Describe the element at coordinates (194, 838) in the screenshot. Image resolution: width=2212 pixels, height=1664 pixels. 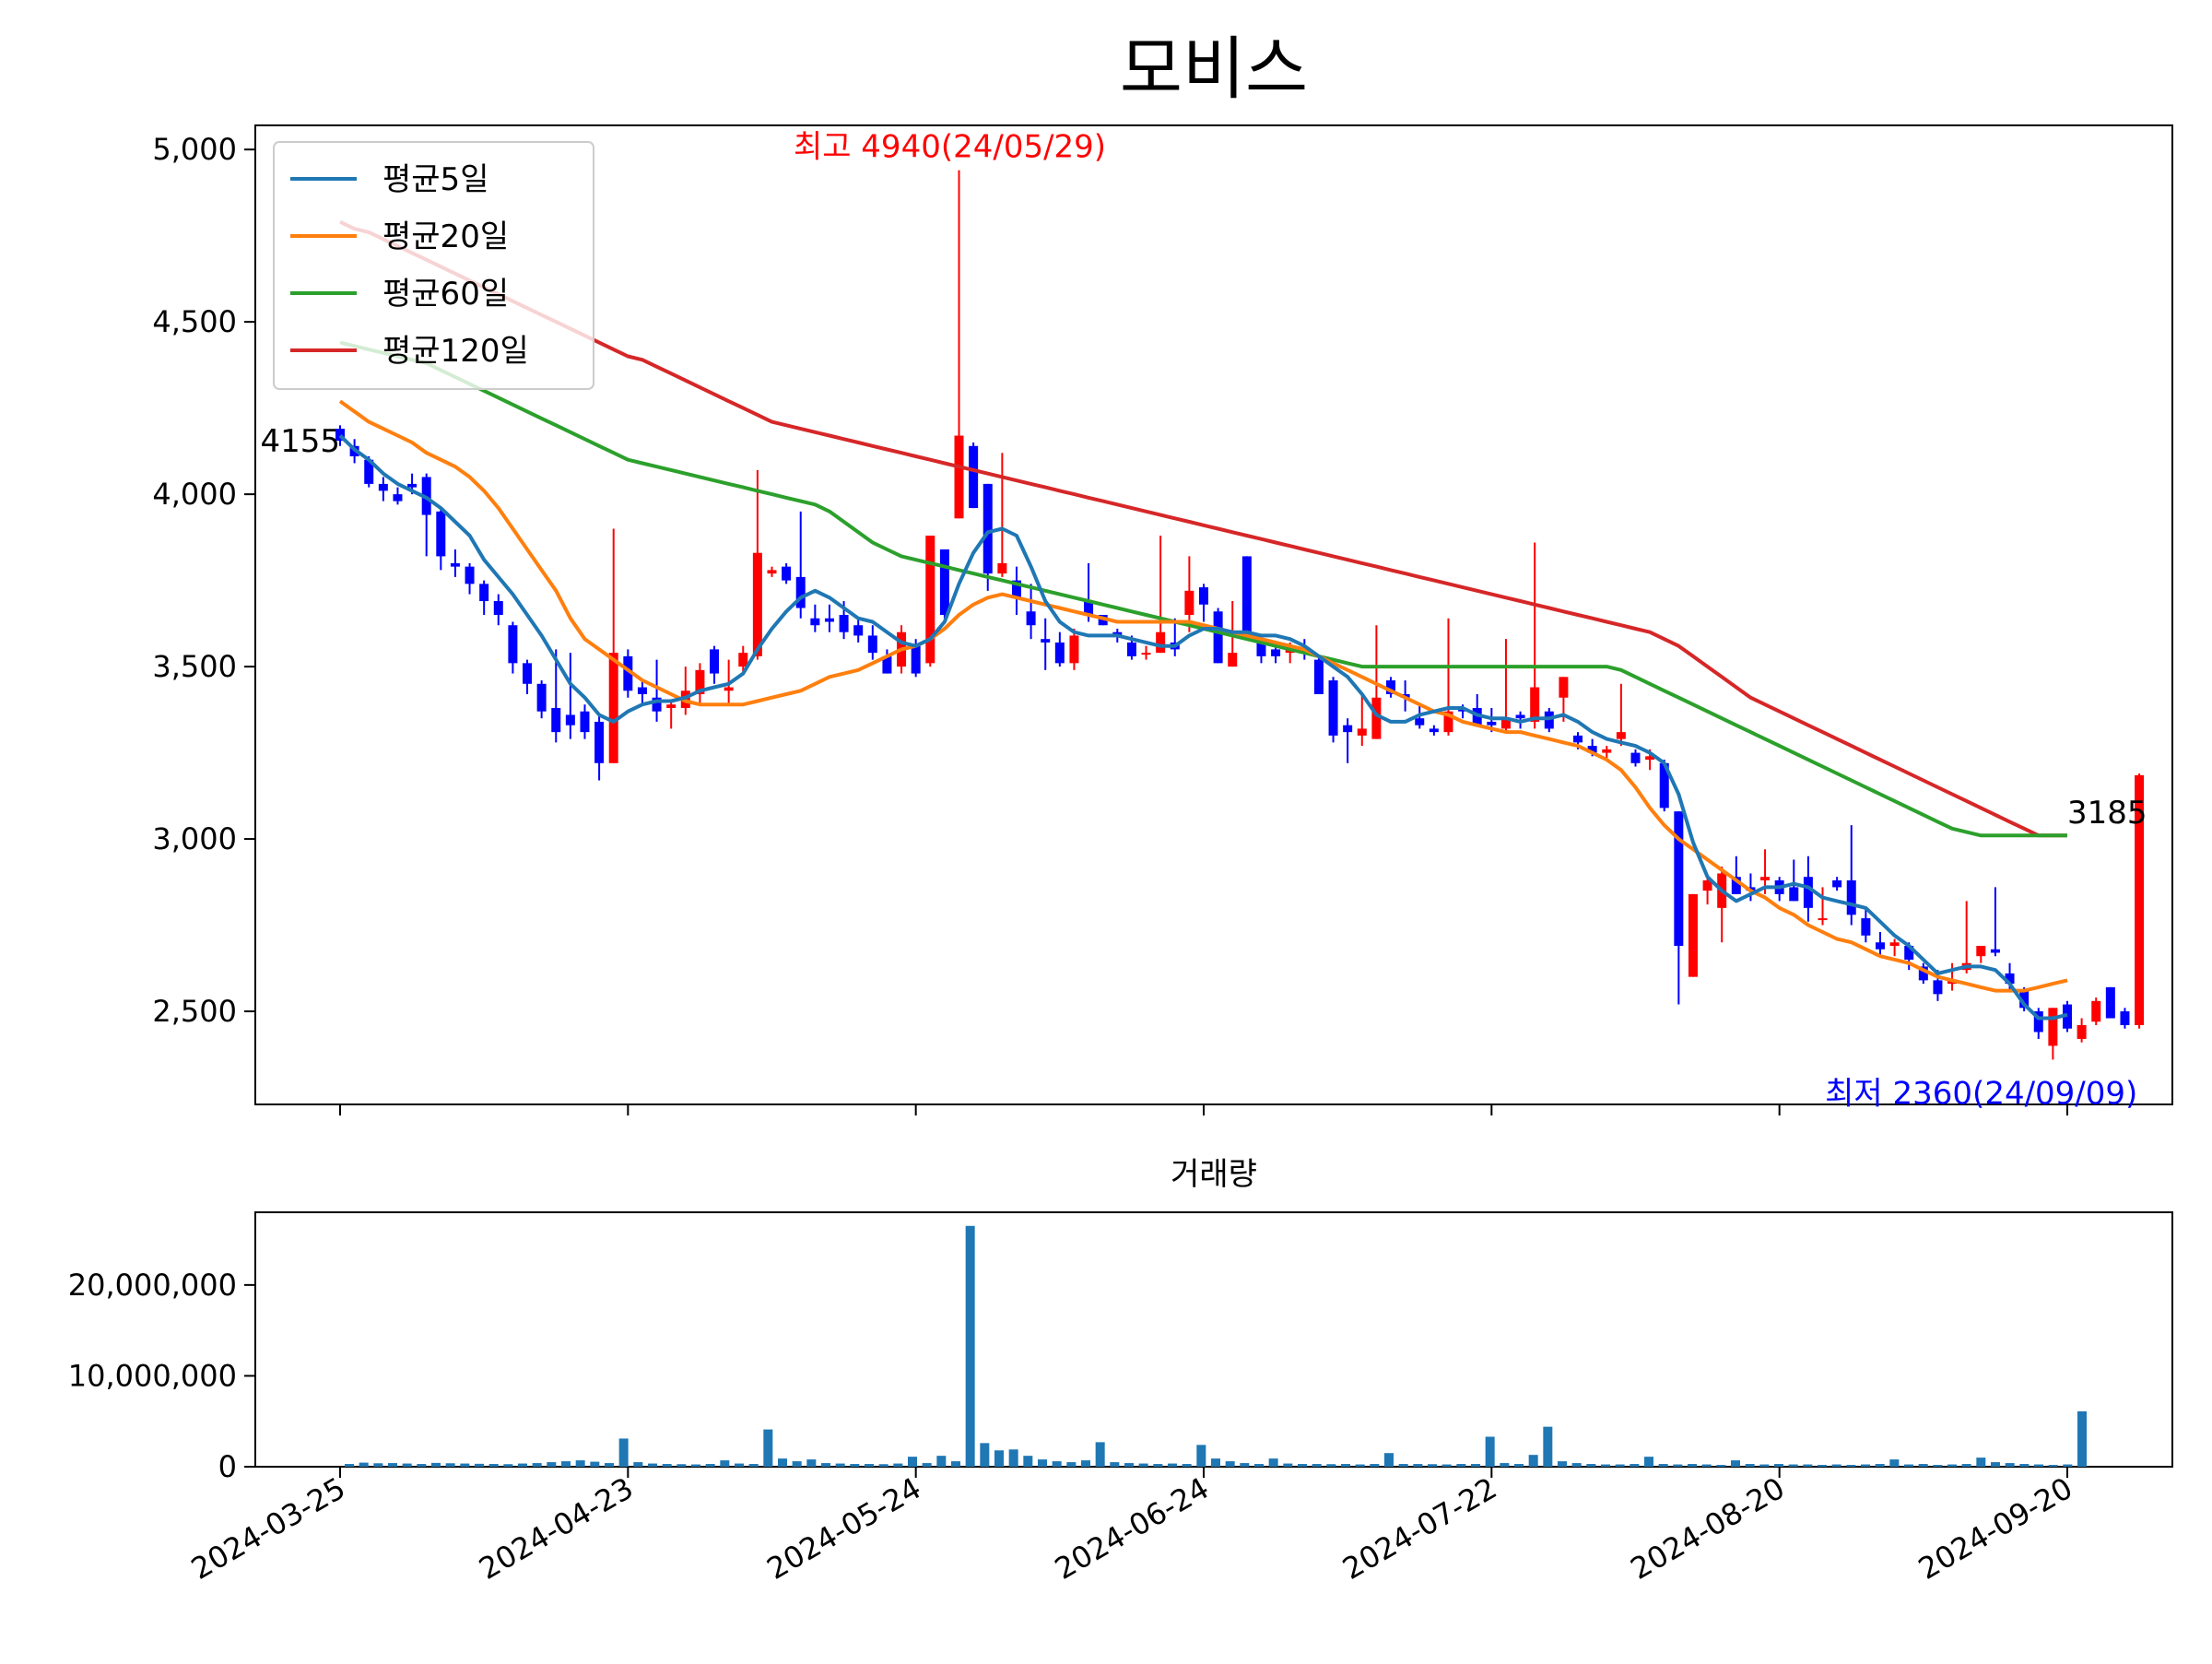
I see `price-y-tick-label: 3,000` at that location.